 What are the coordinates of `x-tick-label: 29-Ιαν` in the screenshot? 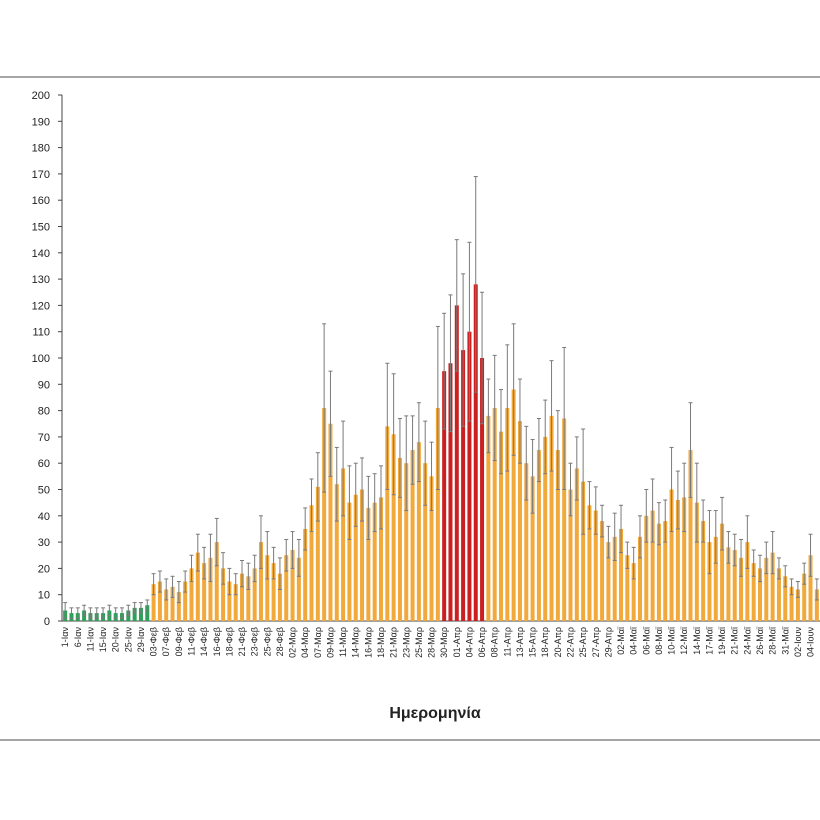 It's located at (141, 640).